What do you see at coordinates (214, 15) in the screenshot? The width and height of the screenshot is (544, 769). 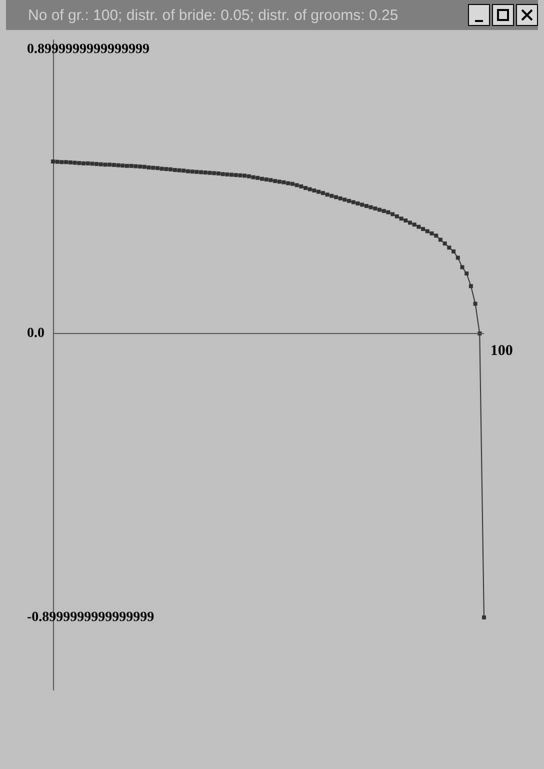 I see `chart-title: No of gr.: 100; distr. of bride: 0.05; distr. of grooms: 0.25` at bounding box center [214, 15].